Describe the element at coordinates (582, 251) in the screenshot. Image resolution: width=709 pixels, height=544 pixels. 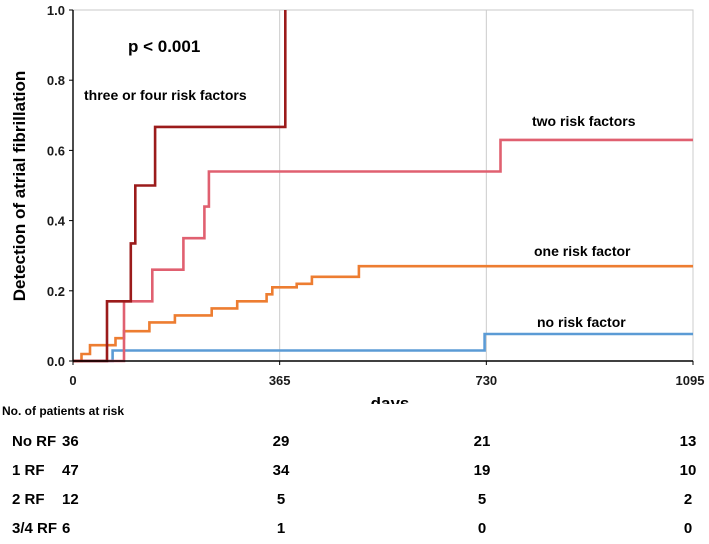
I see `label-one-risk-factor: one risk factor` at that location.